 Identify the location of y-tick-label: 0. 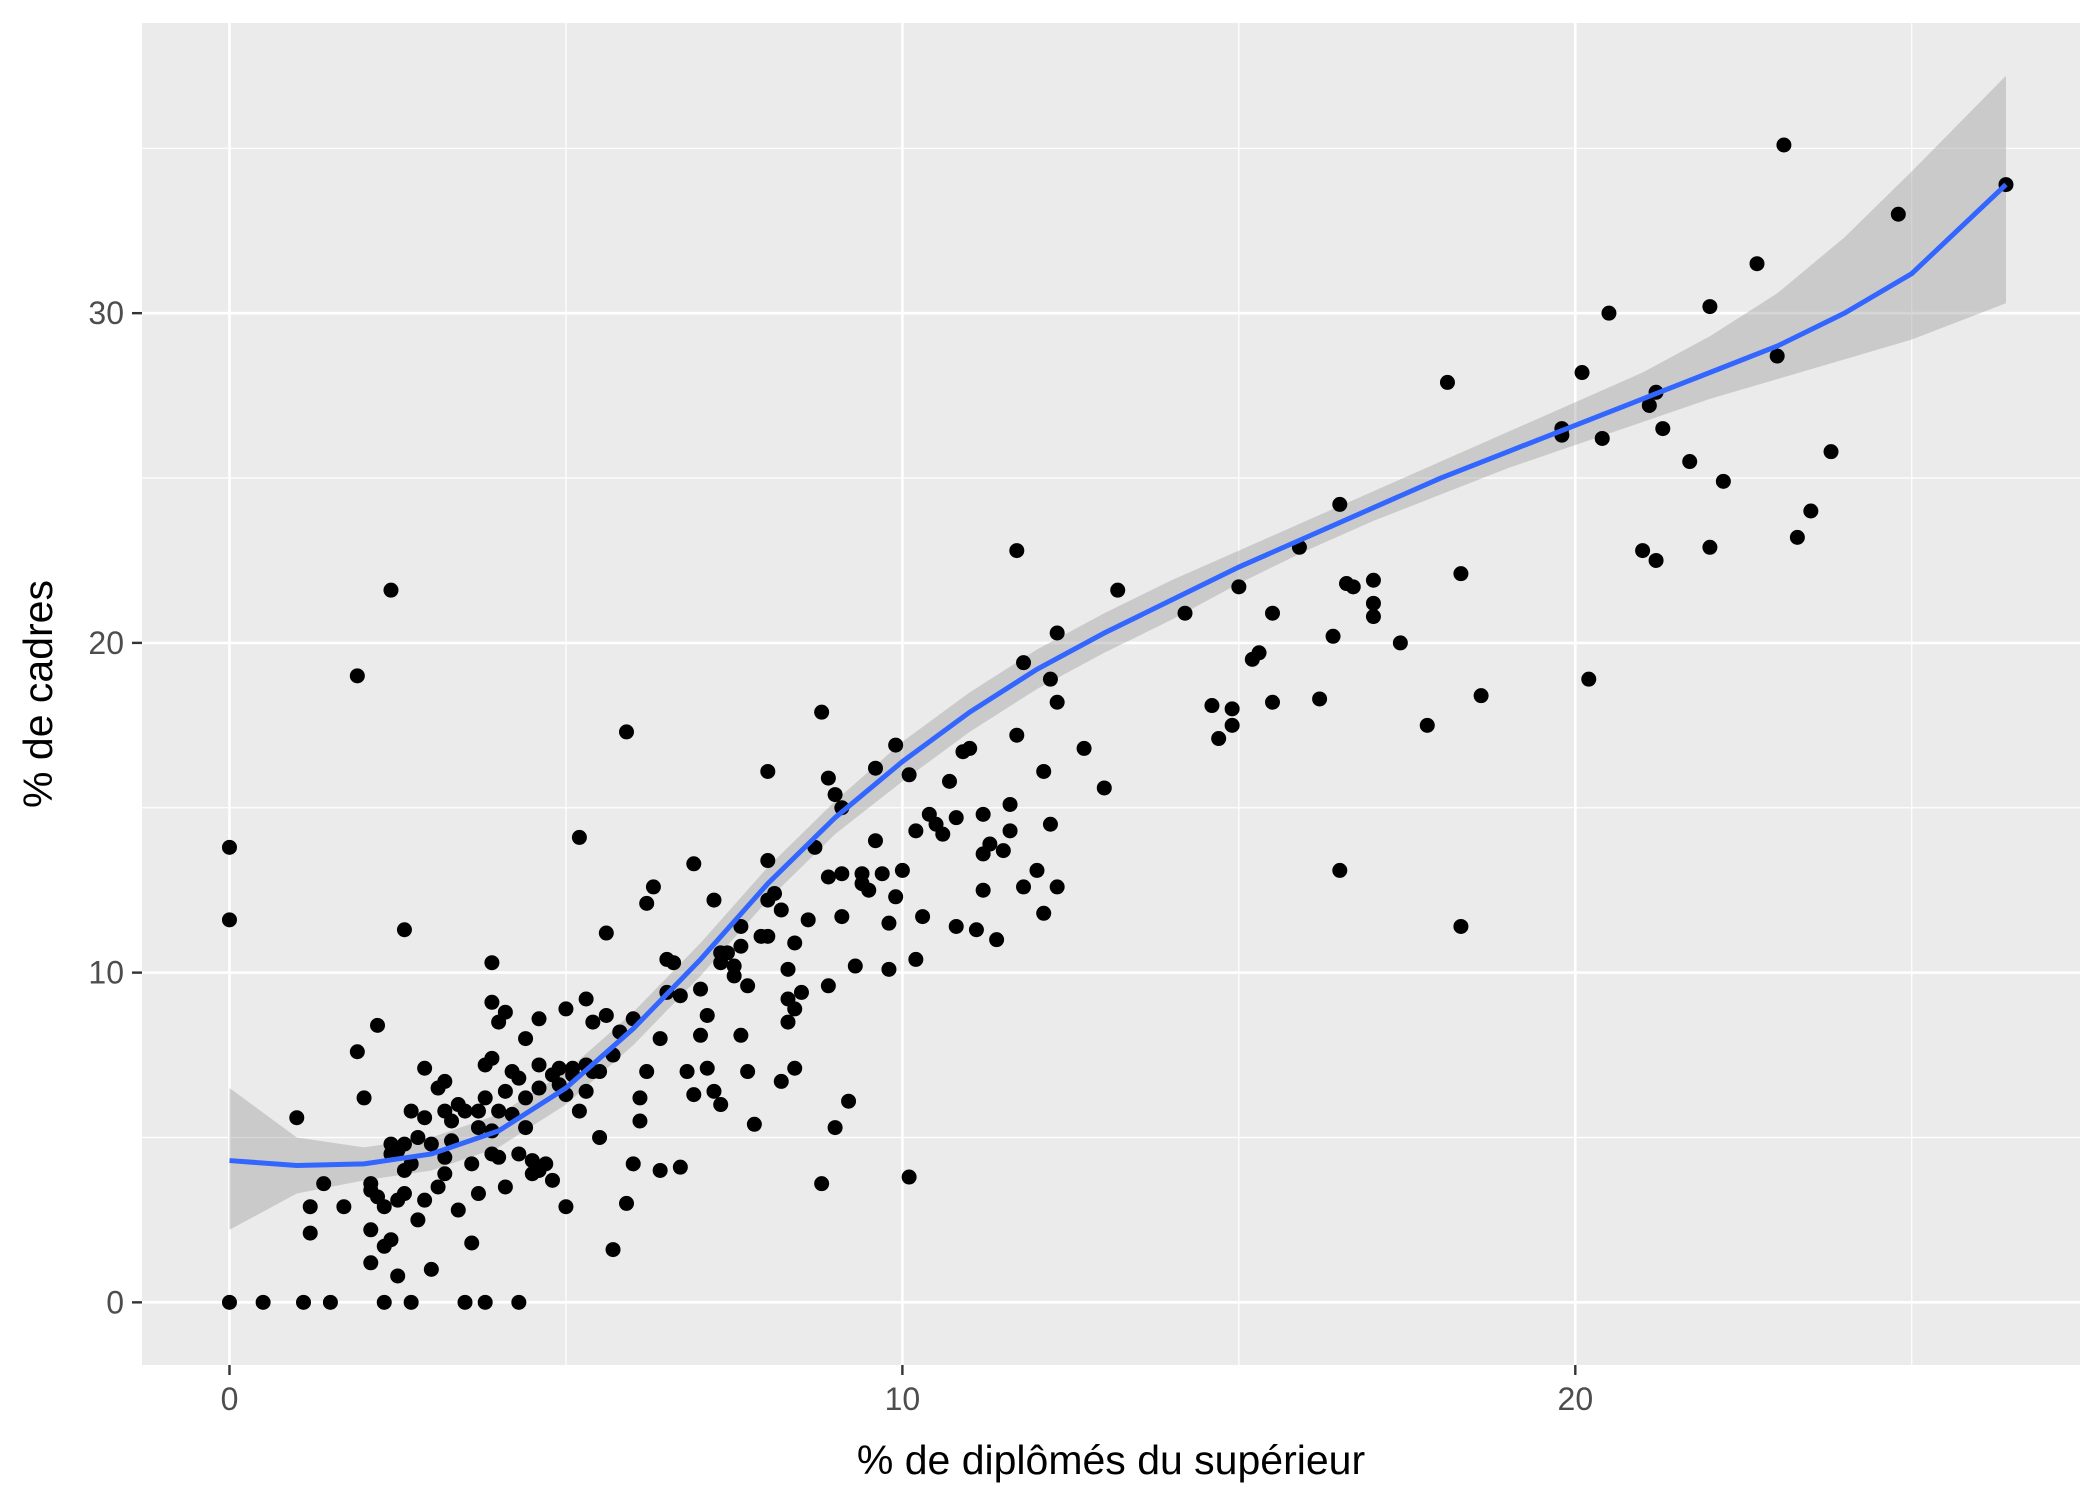
(115, 1302).